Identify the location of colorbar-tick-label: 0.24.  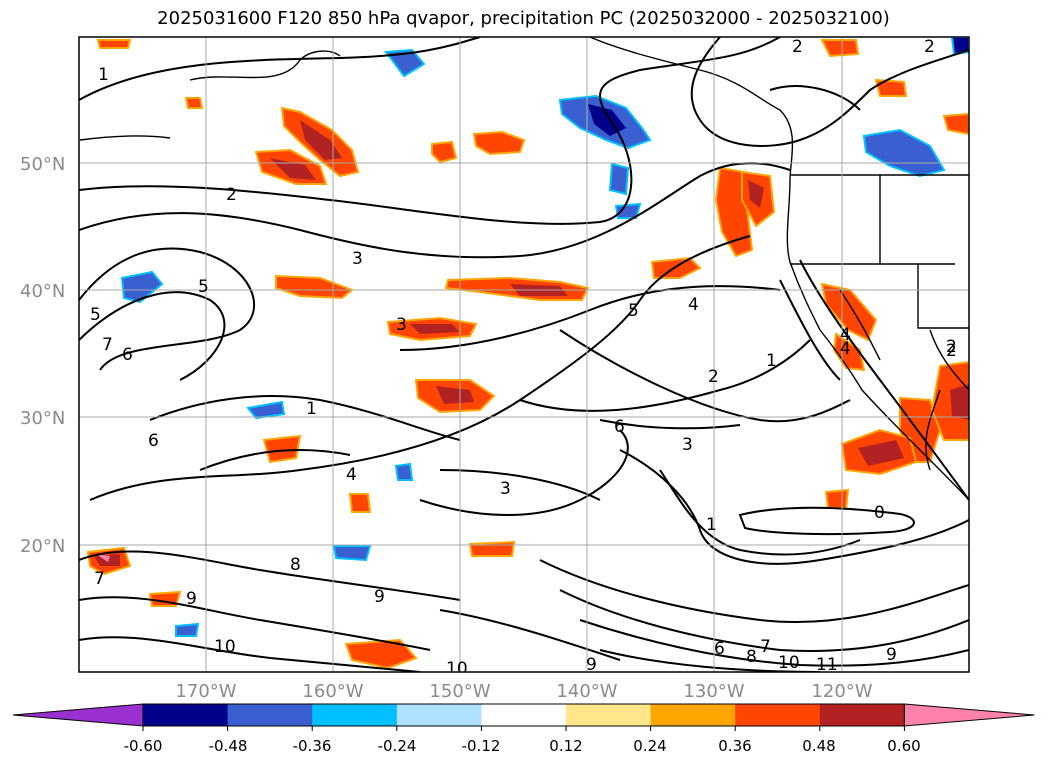
(649, 746).